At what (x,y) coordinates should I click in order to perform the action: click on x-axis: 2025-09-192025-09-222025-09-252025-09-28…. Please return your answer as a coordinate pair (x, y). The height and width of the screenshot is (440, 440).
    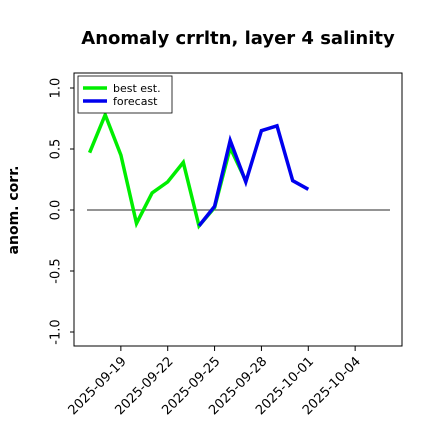
    Looking at the image, I should click on (215, 382).